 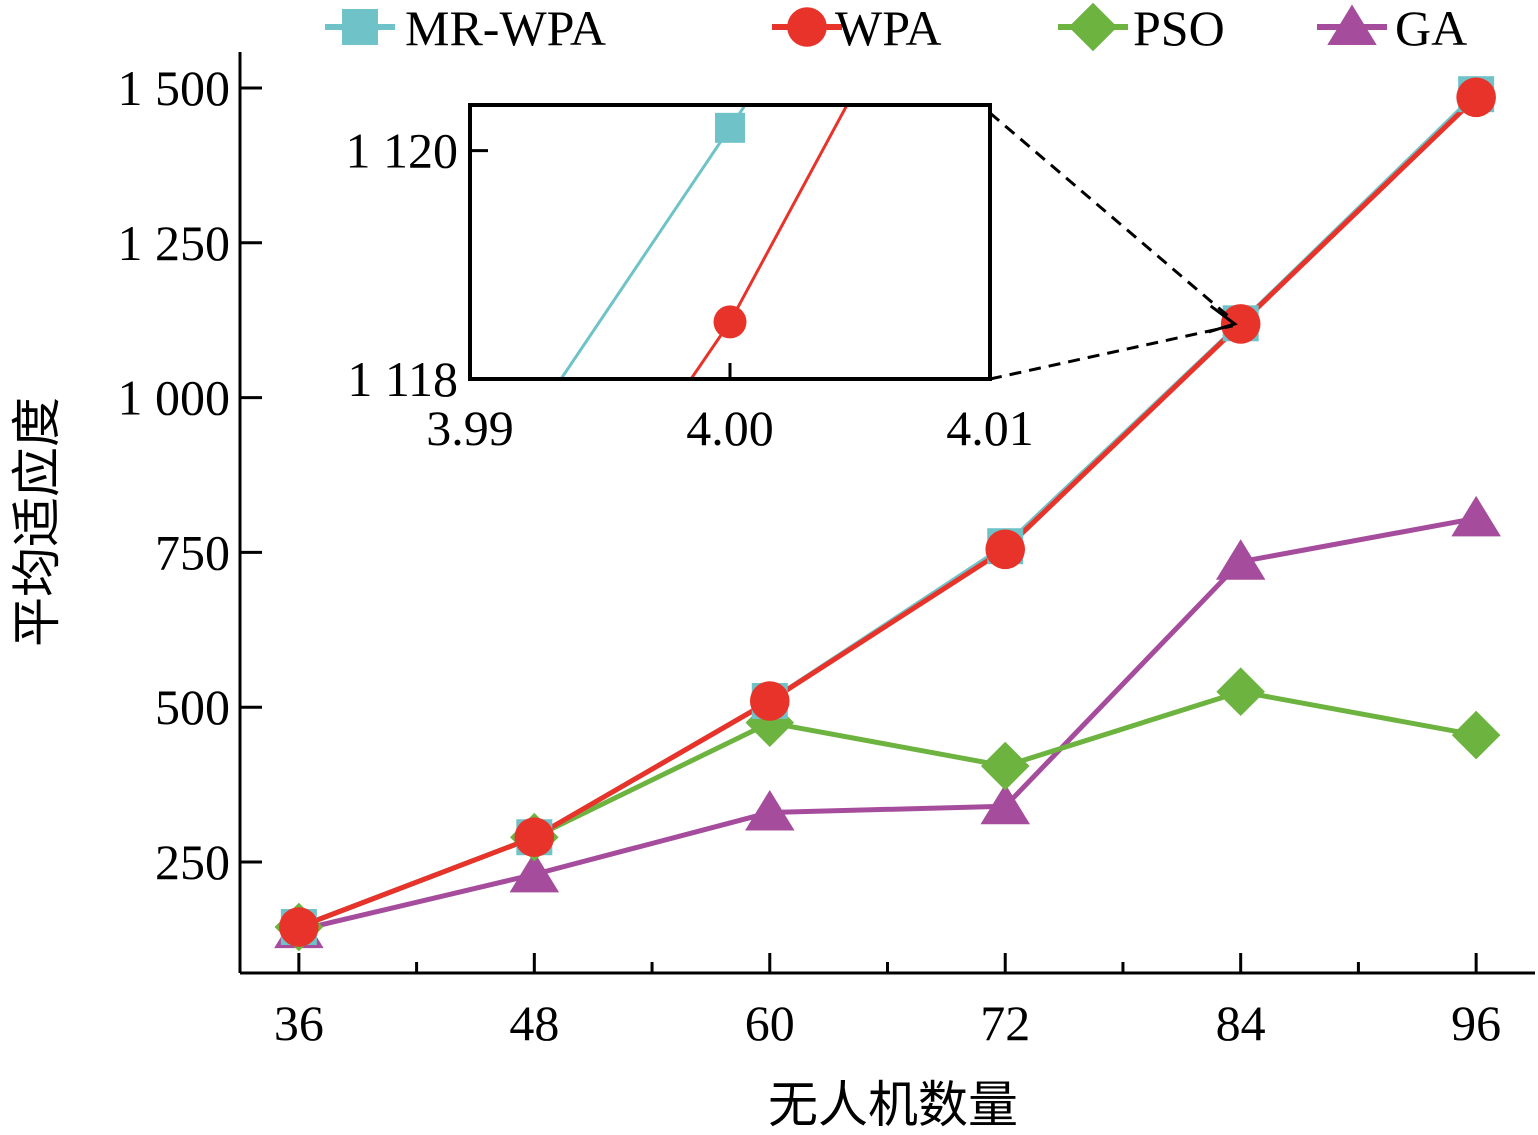 I want to click on x-tick-label: 96, so click(x=1476, y=1023).